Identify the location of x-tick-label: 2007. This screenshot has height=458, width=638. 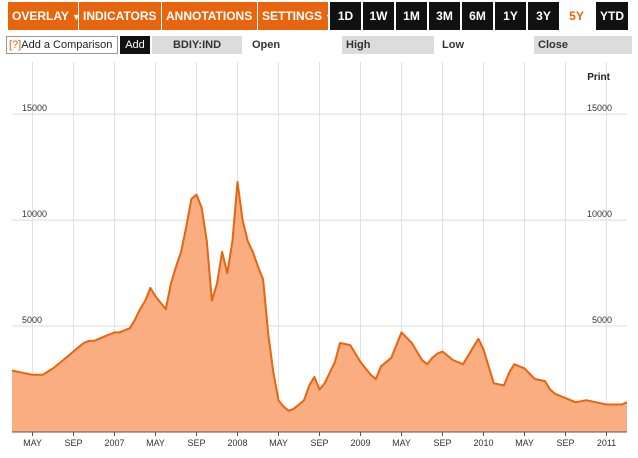
(114, 443).